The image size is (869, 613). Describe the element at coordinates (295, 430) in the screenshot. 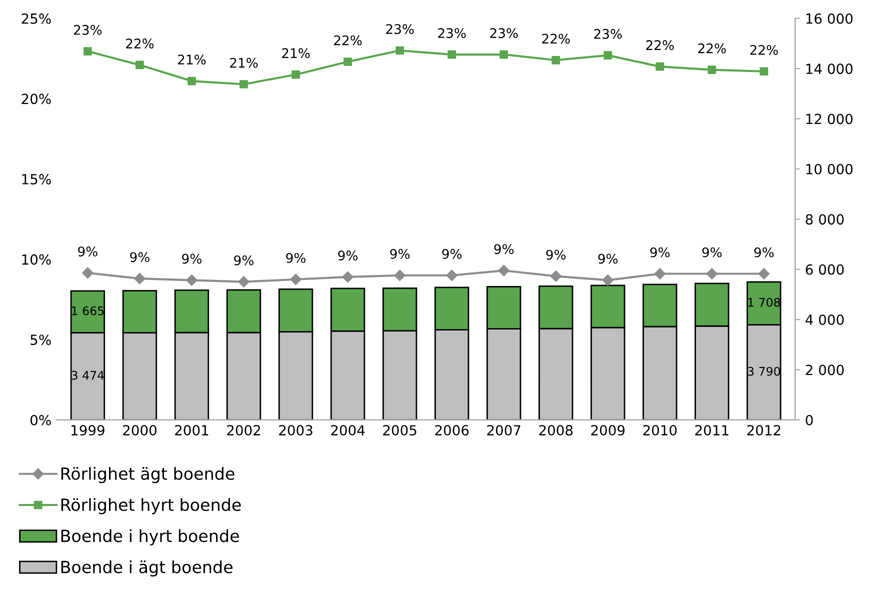

I see `x-tick-label: 2003` at that location.